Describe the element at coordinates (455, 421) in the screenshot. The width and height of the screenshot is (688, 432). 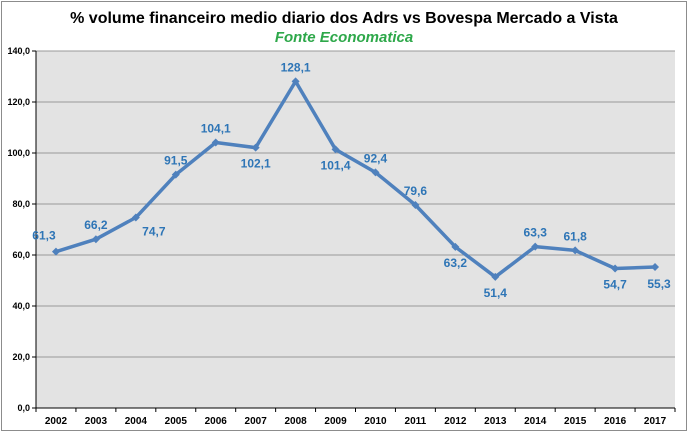
I see `x-tick-label: 2012` at that location.